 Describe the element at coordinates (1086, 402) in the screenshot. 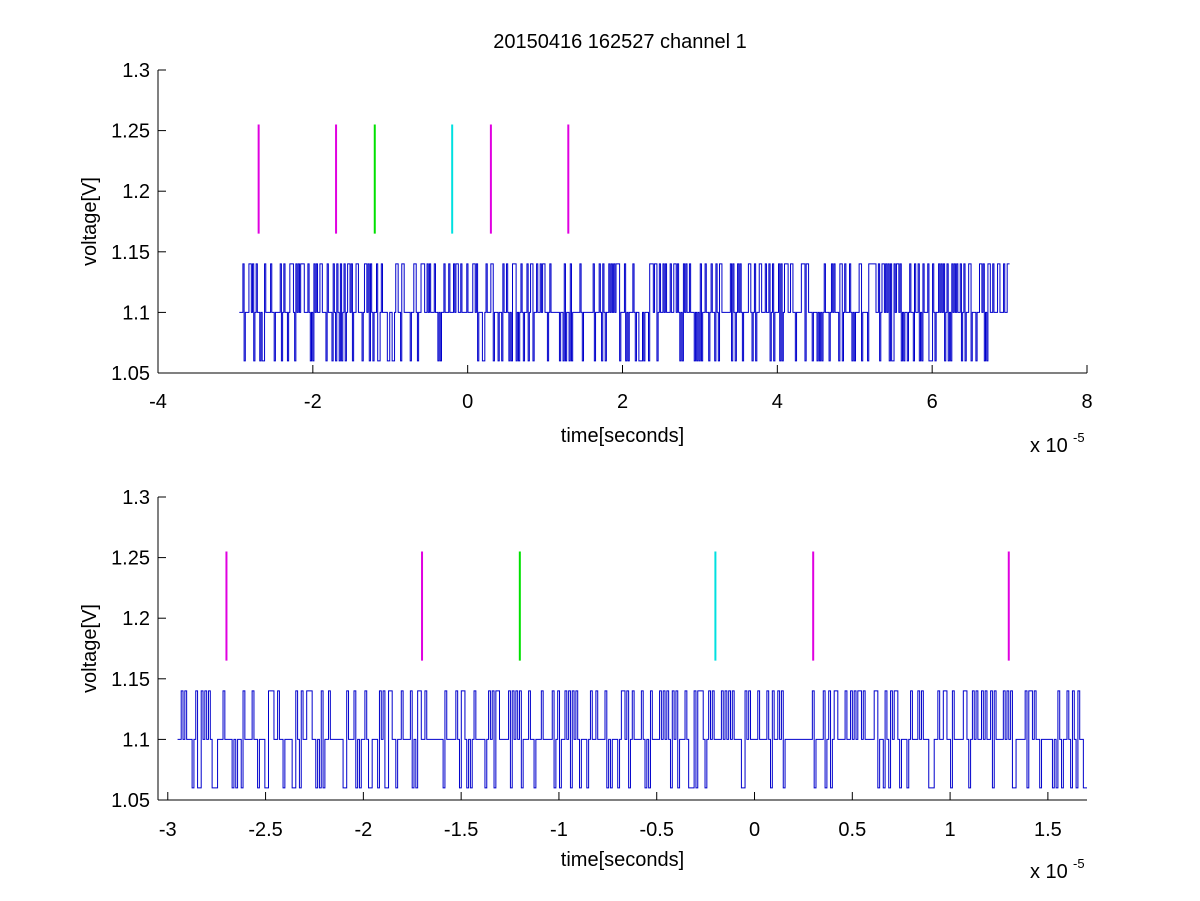

I see `x-tick-label: 8` at that location.